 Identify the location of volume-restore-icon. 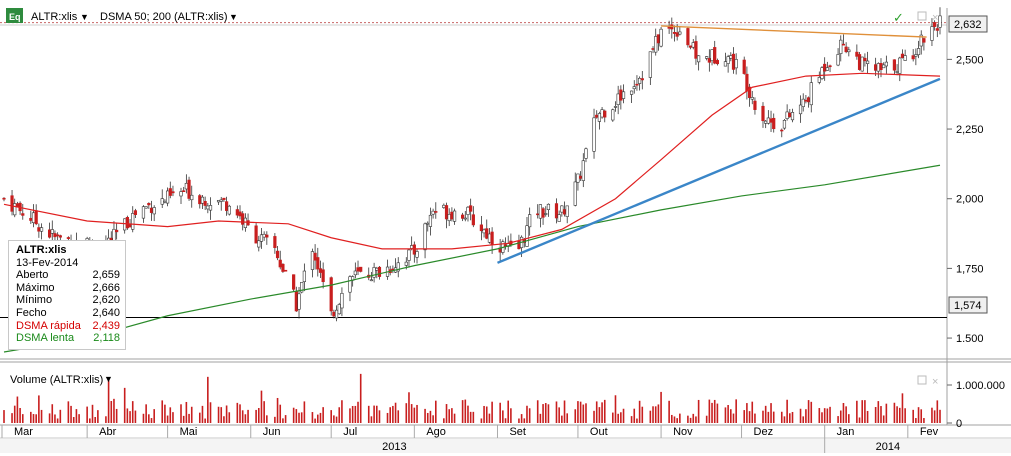
(922, 380).